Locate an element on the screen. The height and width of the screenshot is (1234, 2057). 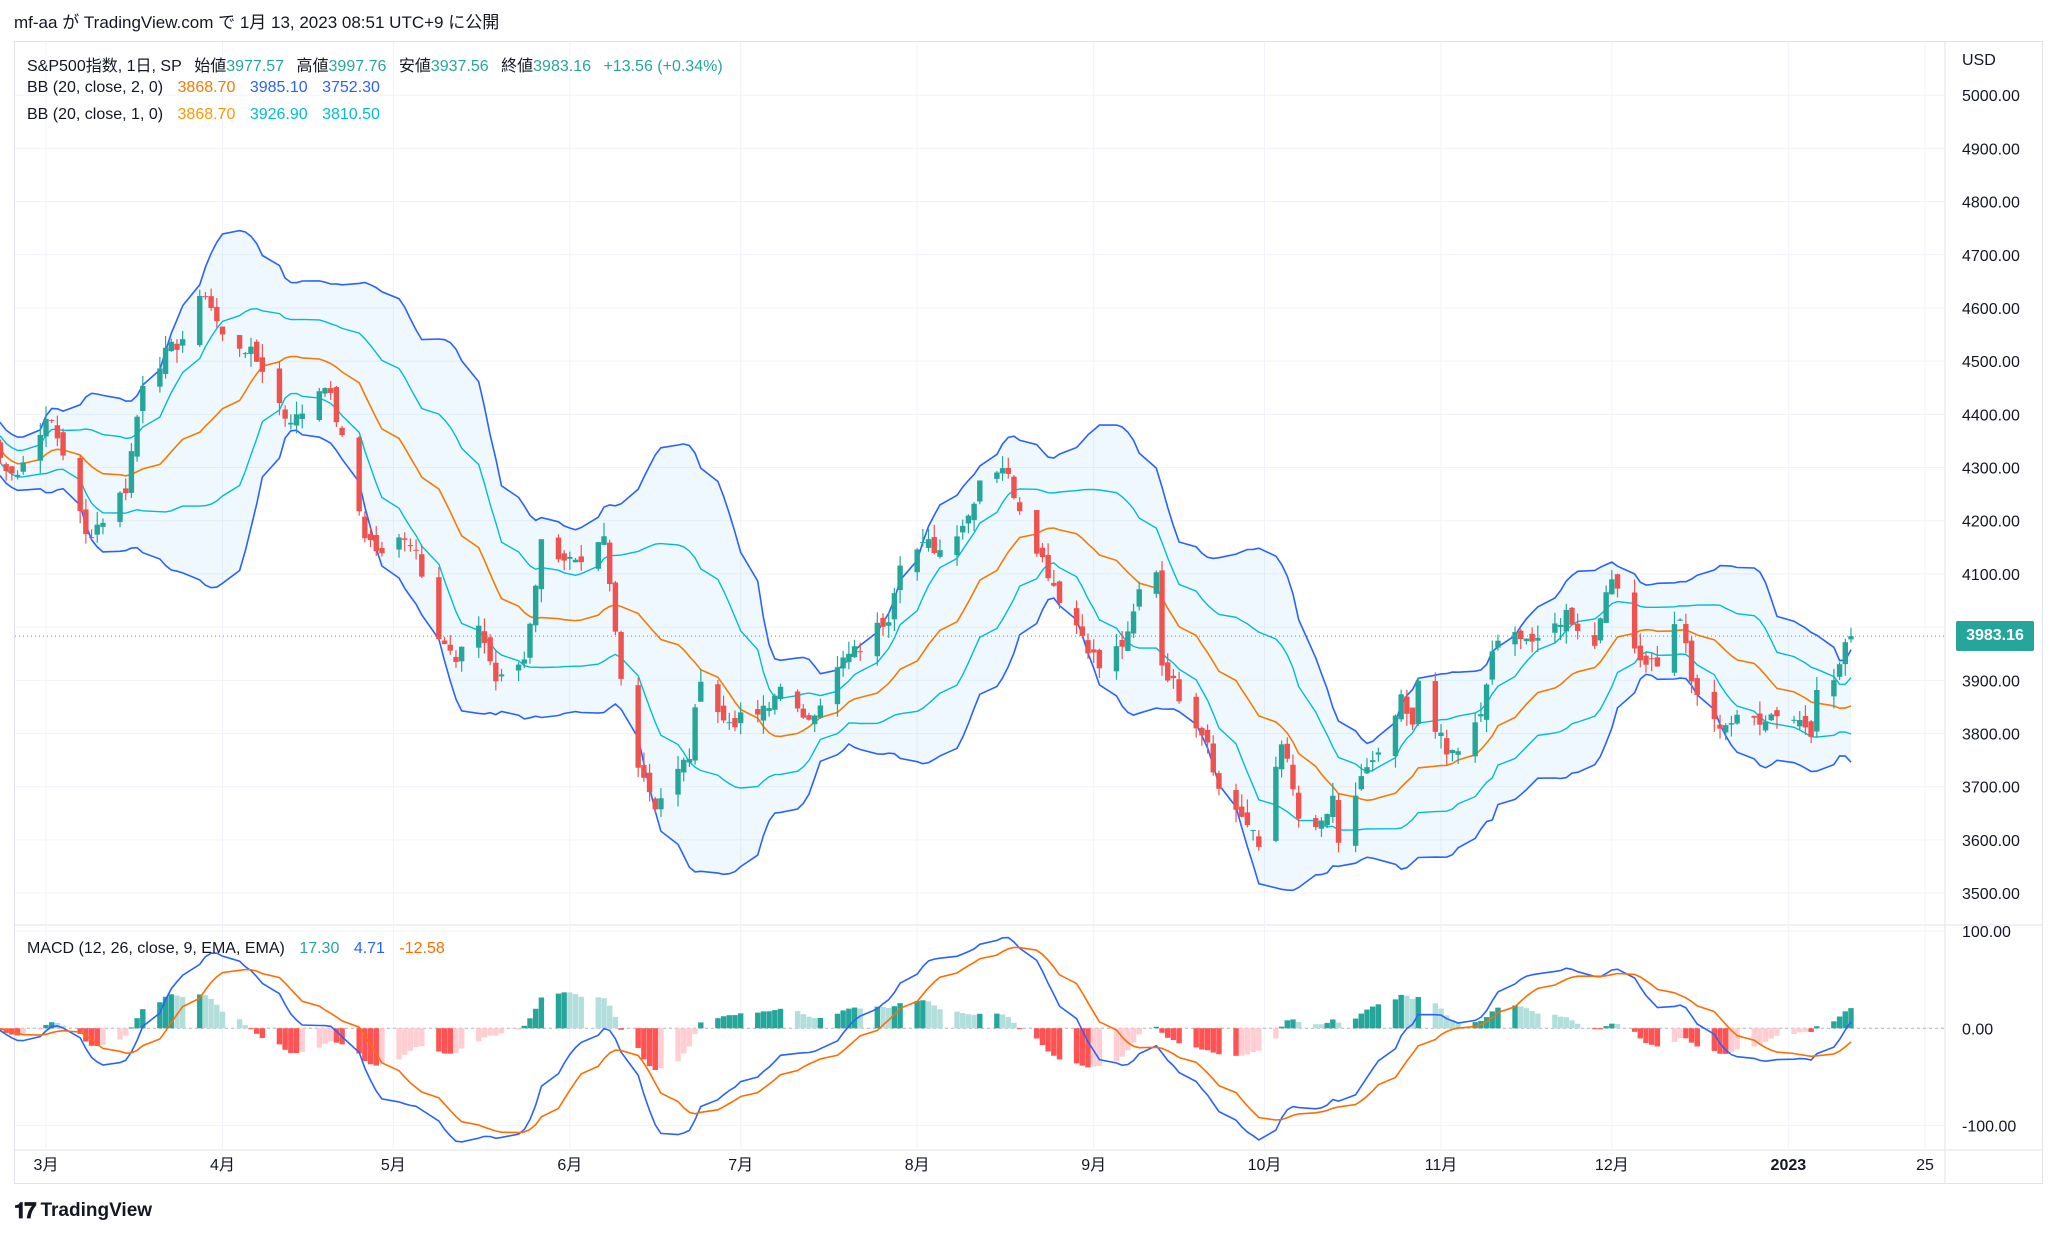
time-axis-label: 25 is located at coordinates (1925, 1165).